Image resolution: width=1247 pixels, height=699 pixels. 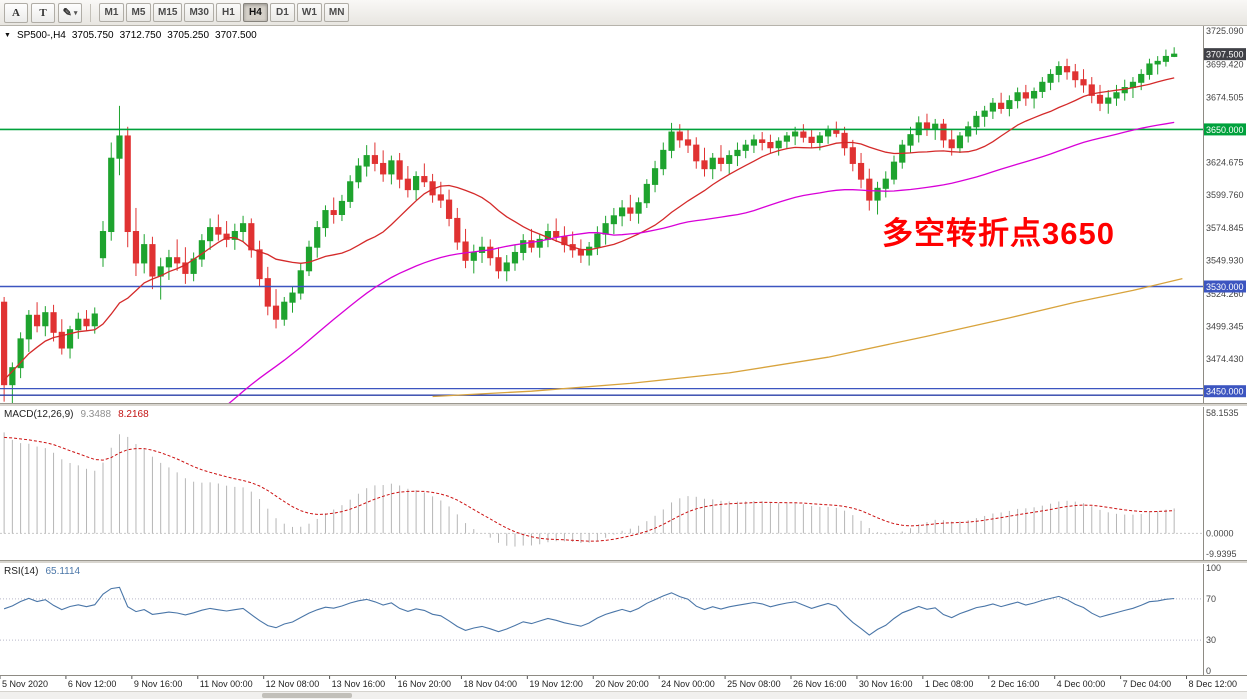 What do you see at coordinates (309, 12) in the screenshot?
I see `timeframe-button-w1: W1` at bounding box center [309, 12].